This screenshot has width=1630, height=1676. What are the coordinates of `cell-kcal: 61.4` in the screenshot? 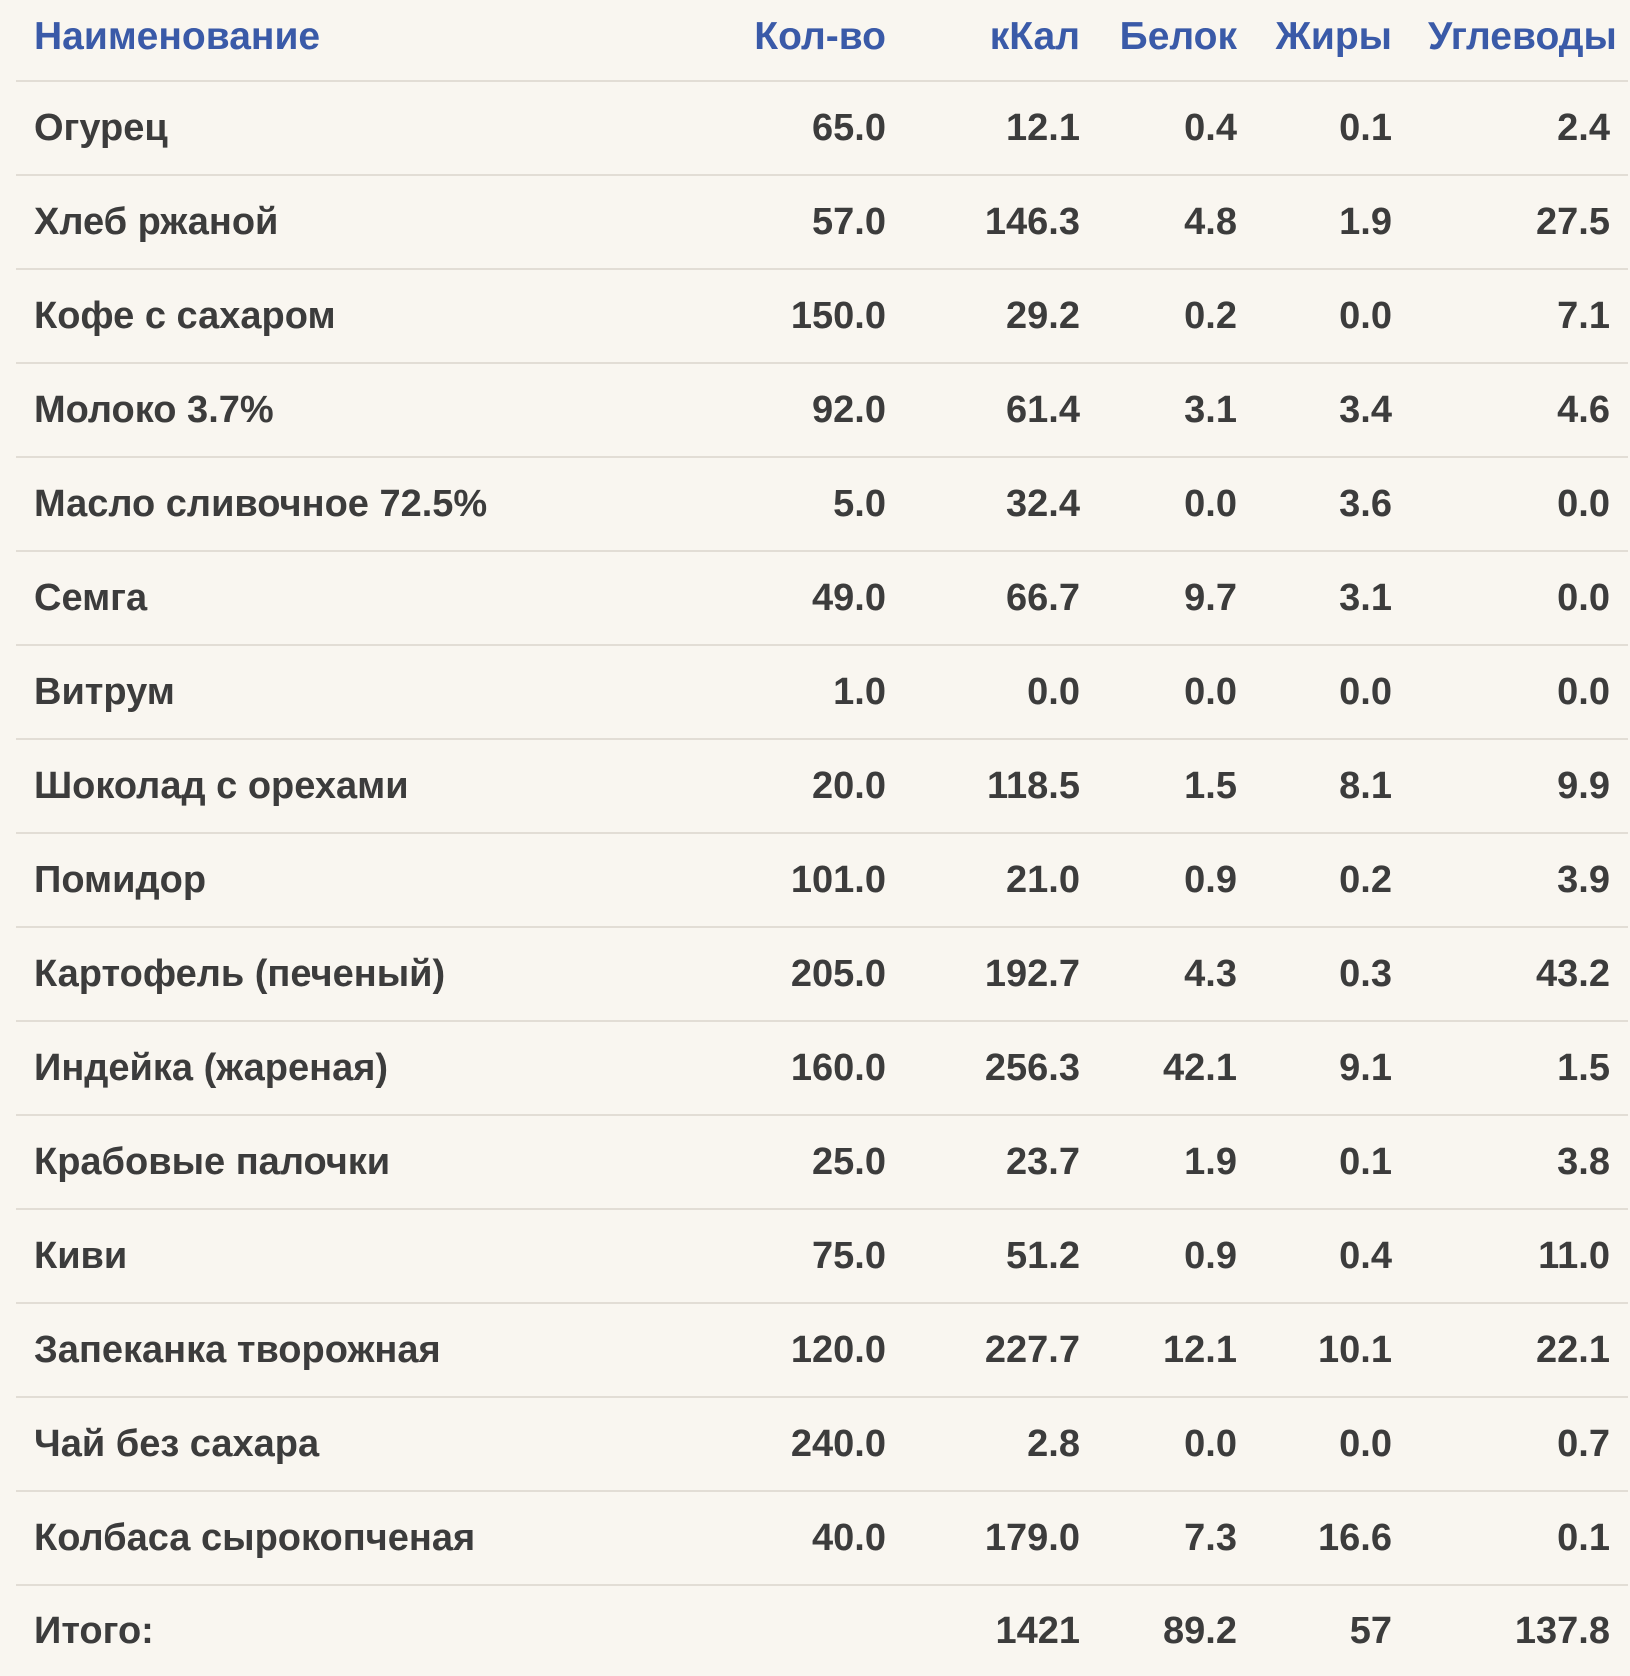 It's located at (1001, 410).